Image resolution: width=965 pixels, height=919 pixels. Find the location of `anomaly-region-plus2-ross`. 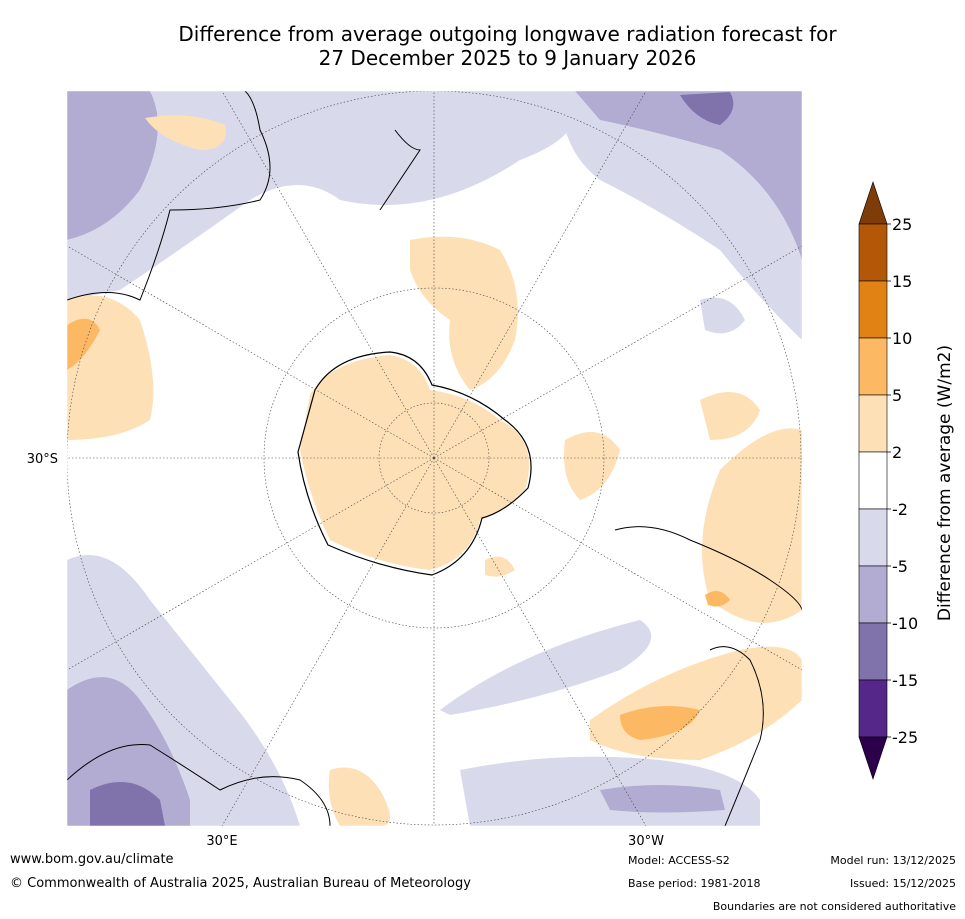

anomaly-region-plus2-ross is located at coordinates (464, 313).